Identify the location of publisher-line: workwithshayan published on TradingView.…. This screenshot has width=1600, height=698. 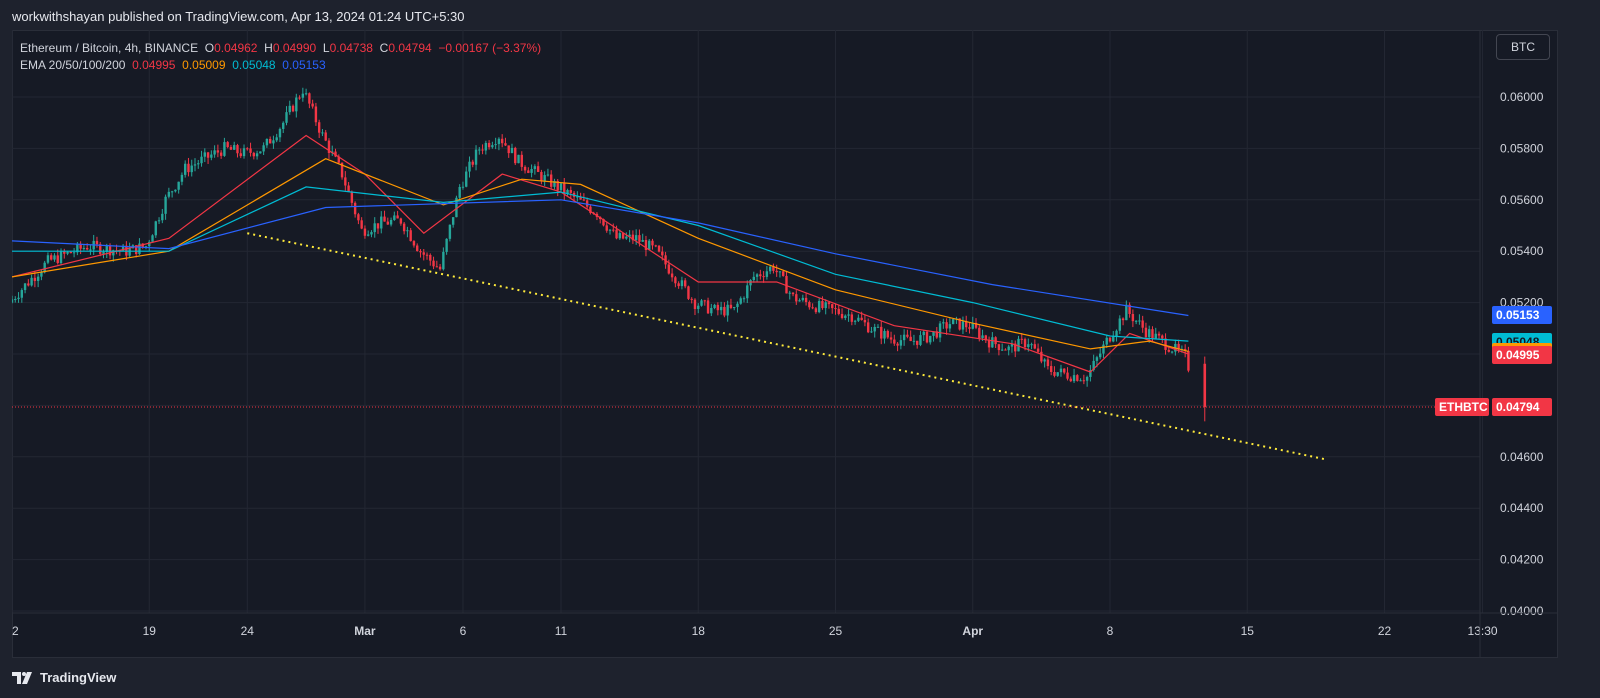
(238, 16).